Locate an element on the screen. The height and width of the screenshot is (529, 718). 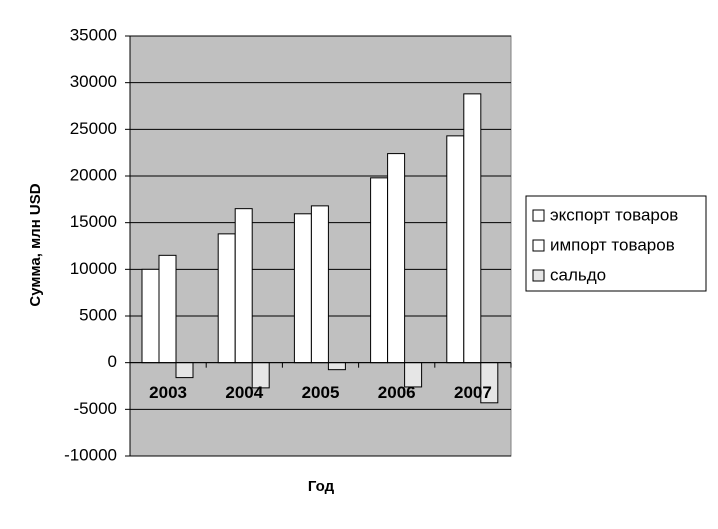
x-tick-label: 2004 is located at coordinates (244, 392).